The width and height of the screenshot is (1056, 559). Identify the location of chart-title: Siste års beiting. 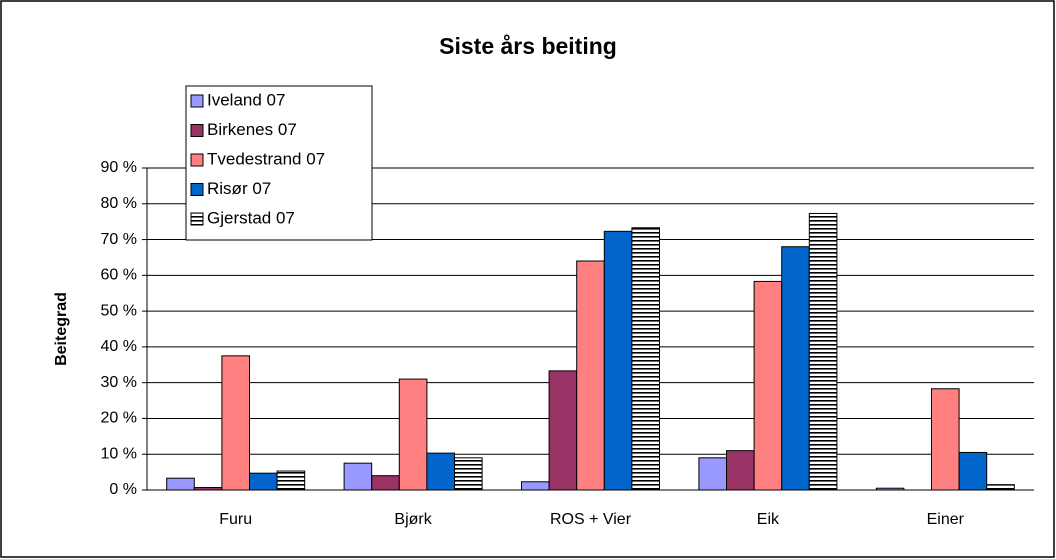
(528, 46).